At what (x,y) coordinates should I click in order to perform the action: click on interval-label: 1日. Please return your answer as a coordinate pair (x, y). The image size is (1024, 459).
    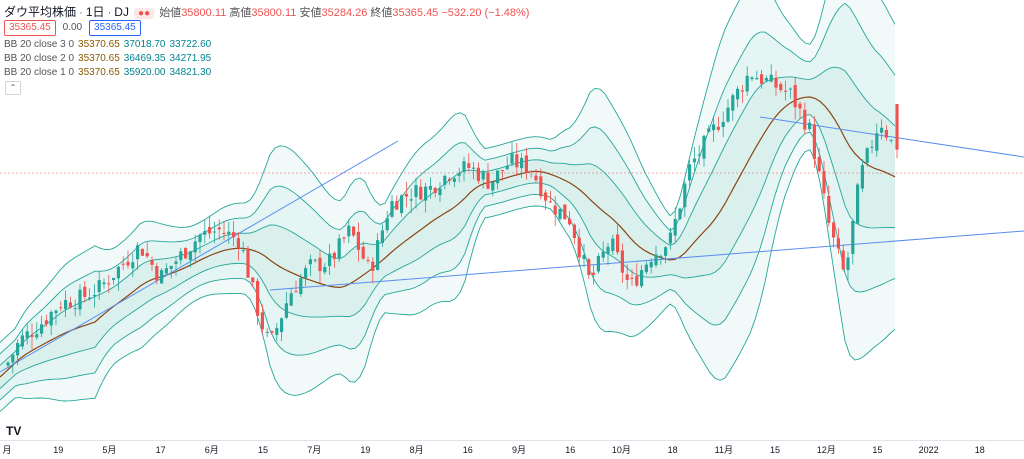
    Looking at the image, I should click on (95, 12).